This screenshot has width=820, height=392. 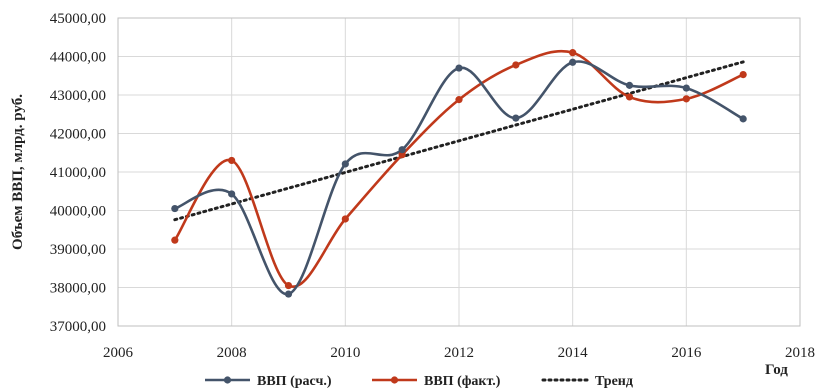 I want to click on x-tick-label: 2014, so click(x=573, y=353).